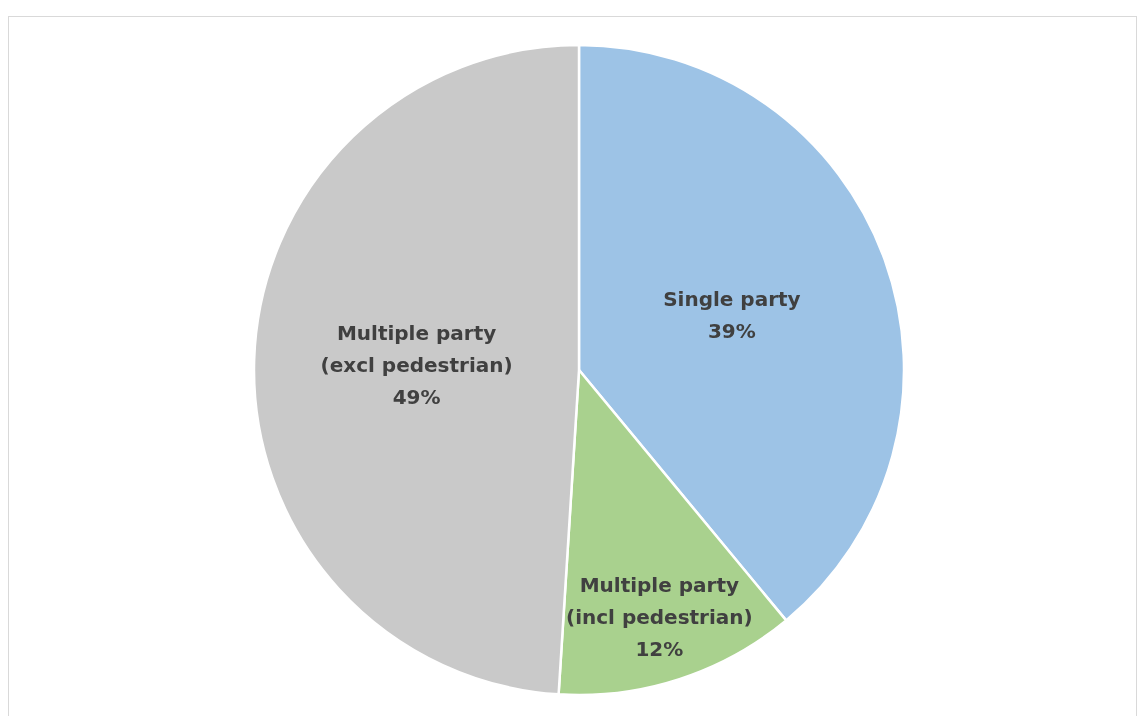 The height and width of the screenshot is (716, 1137). What do you see at coordinates (416, 348) in the screenshot?
I see `slice-label: Multiple party (excl pedestrian)` at bounding box center [416, 348].